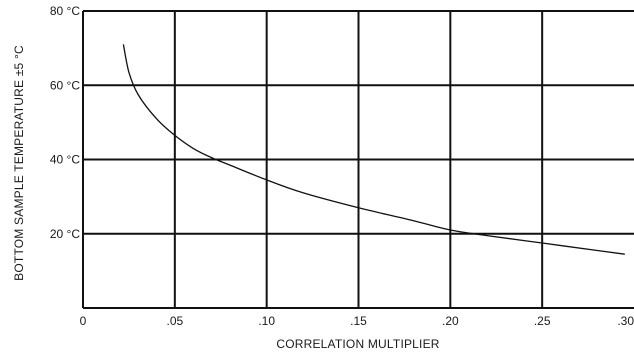 This screenshot has height=353, width=634. Describe the element at coordinates (625, 321) in the screenshot. I see `x-tick-label: .30` at that location.